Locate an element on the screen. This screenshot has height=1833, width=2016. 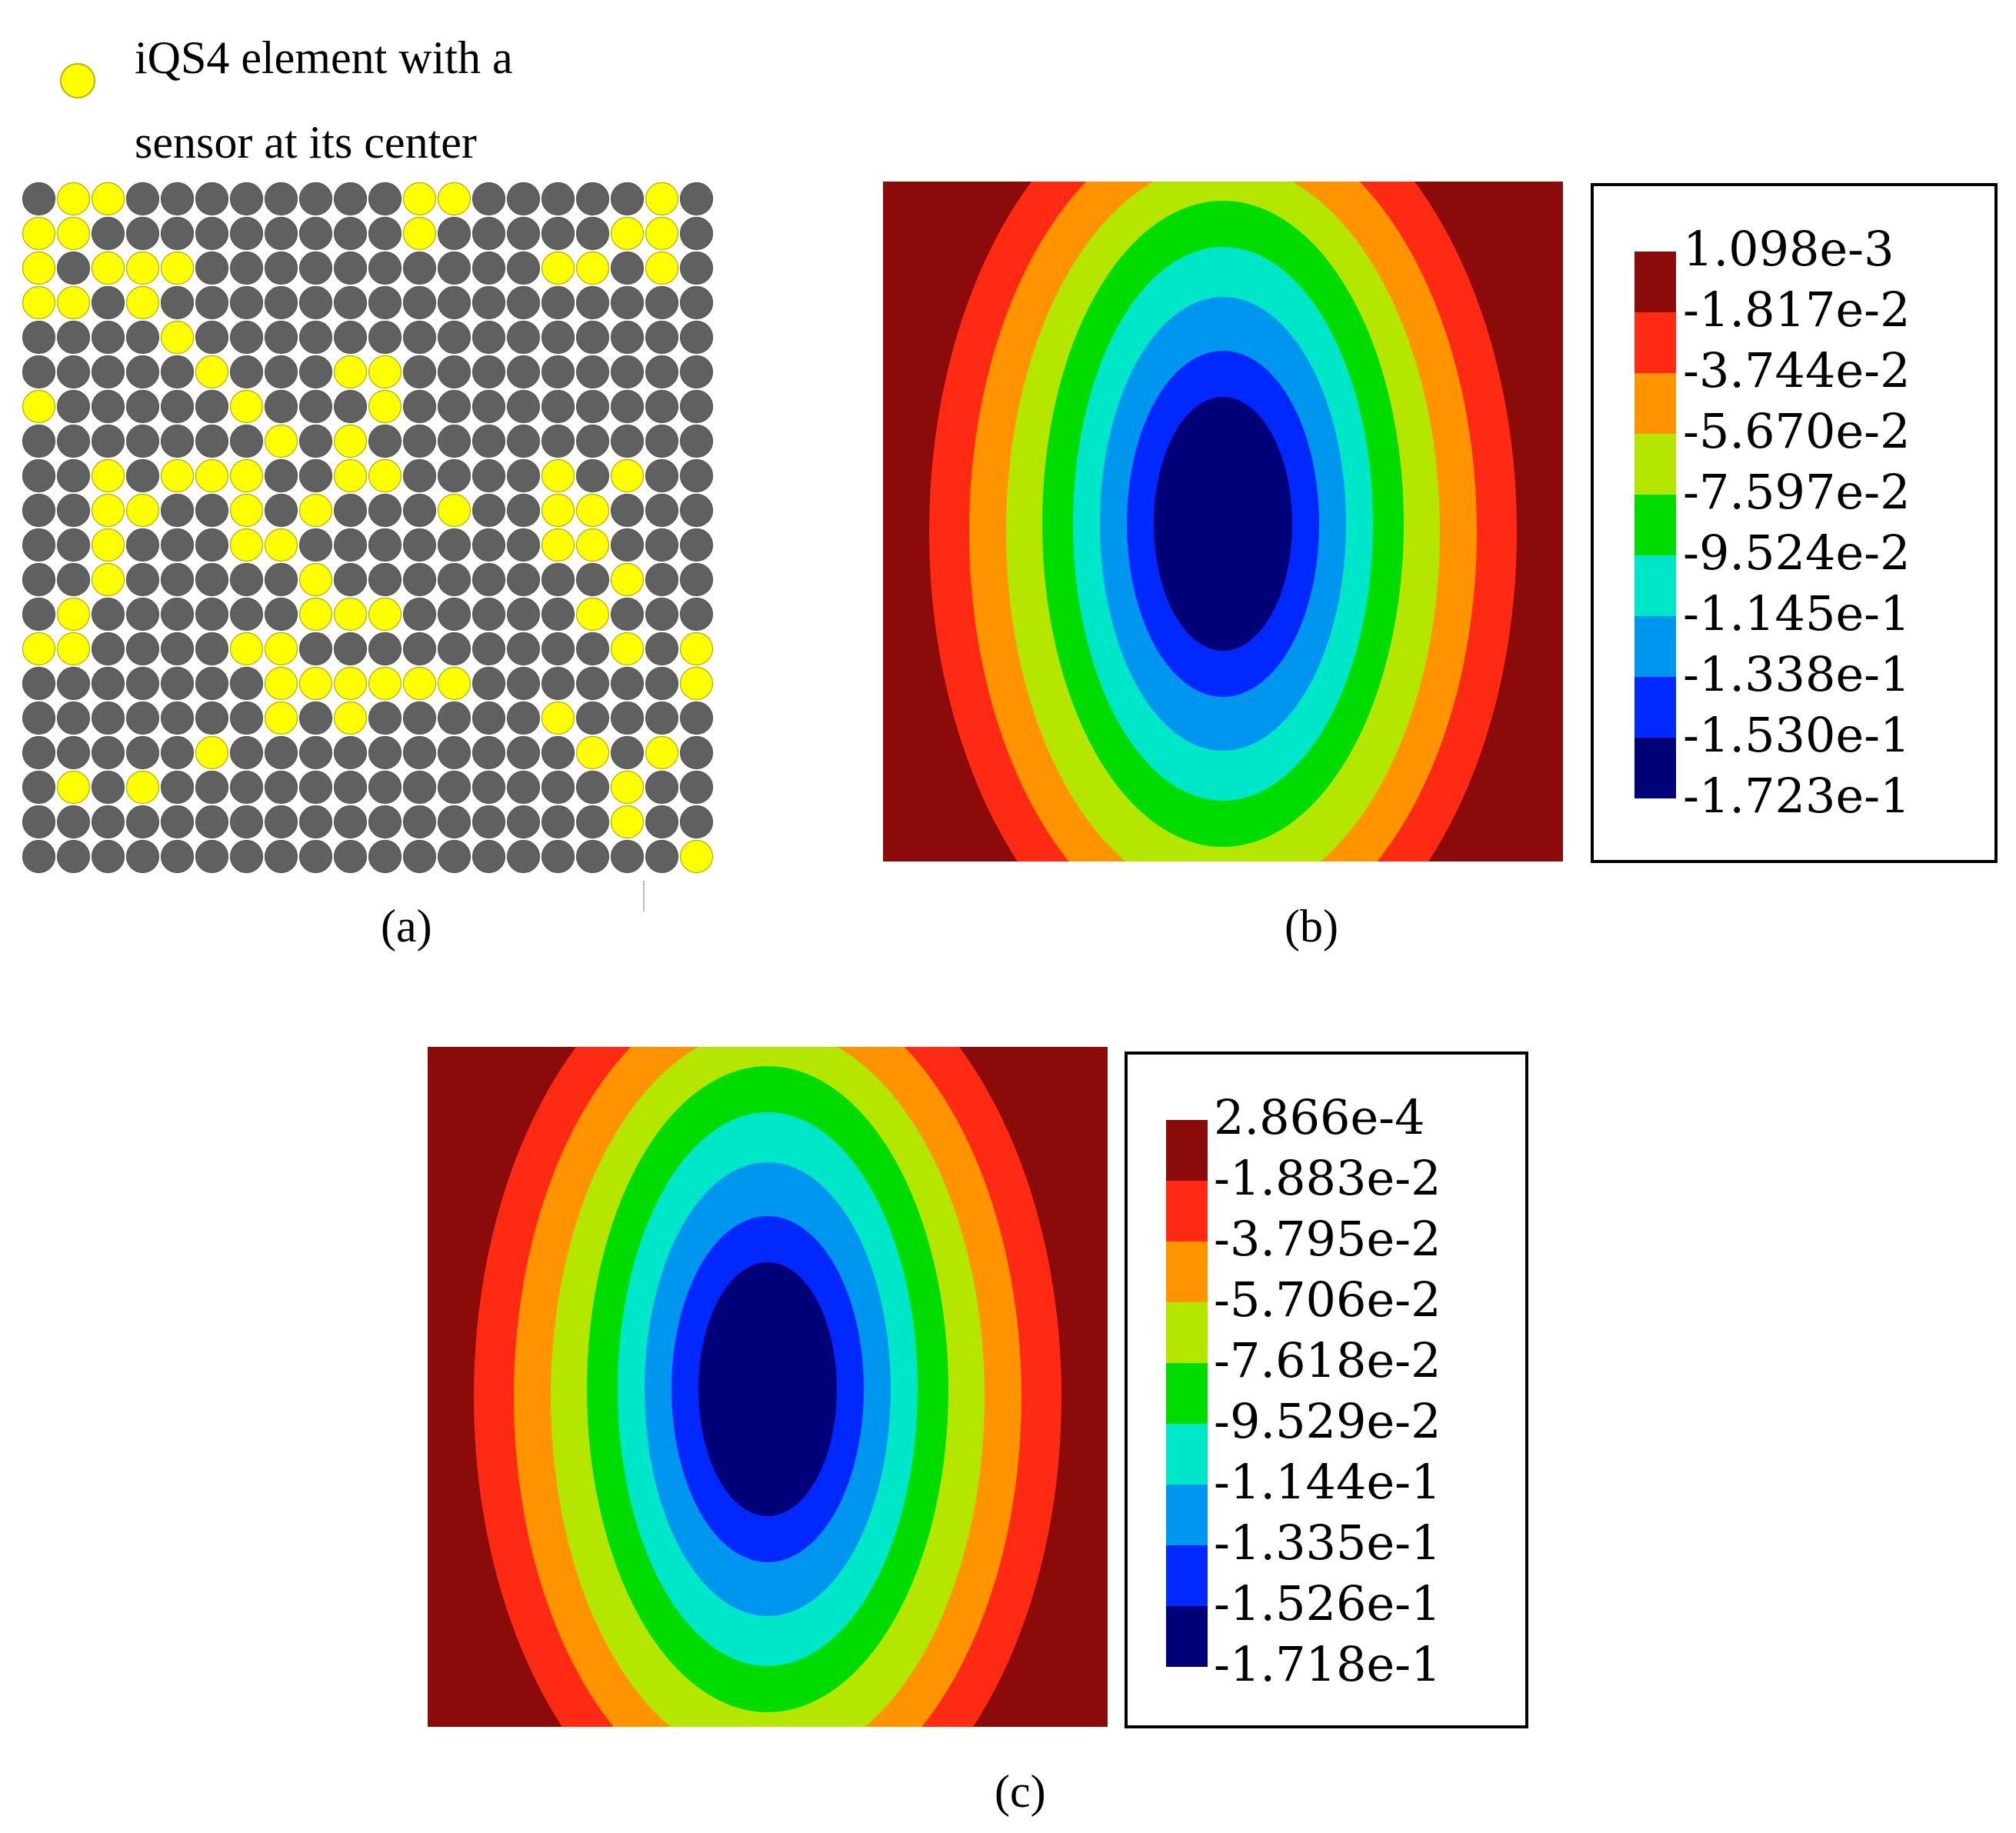
divider is located at coordinates (644, 897).